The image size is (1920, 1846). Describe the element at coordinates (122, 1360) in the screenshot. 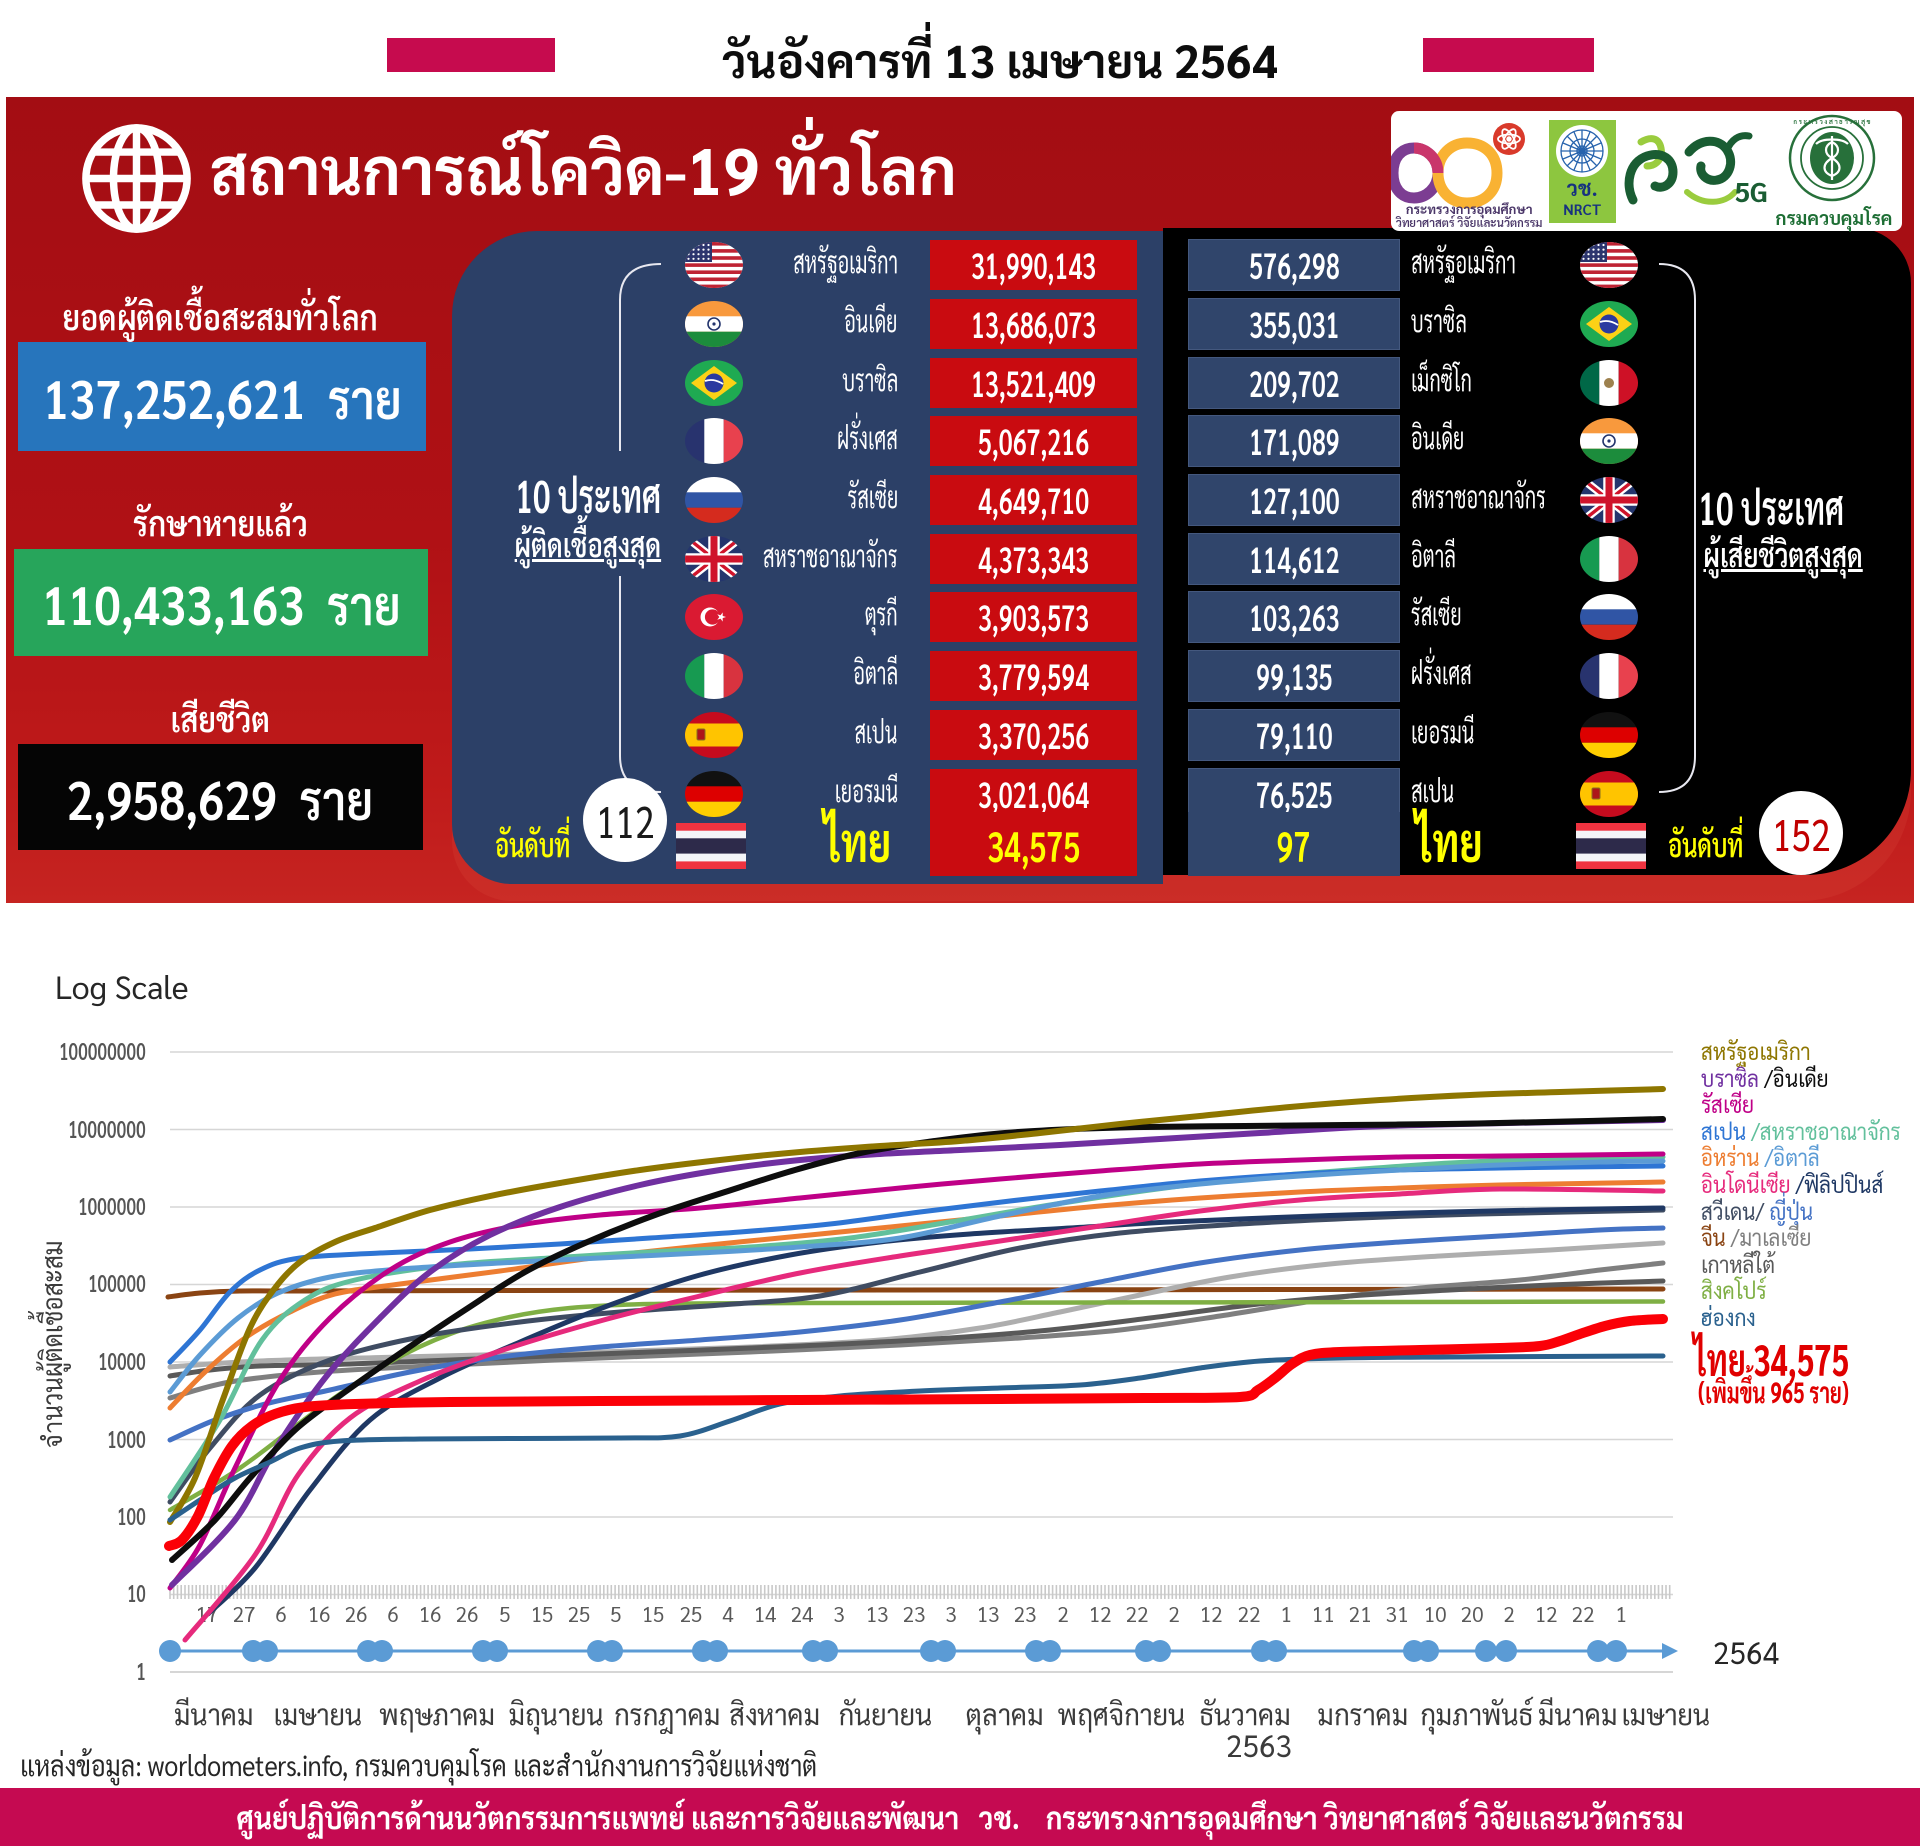

I see `svg-text: 10000` at that location.